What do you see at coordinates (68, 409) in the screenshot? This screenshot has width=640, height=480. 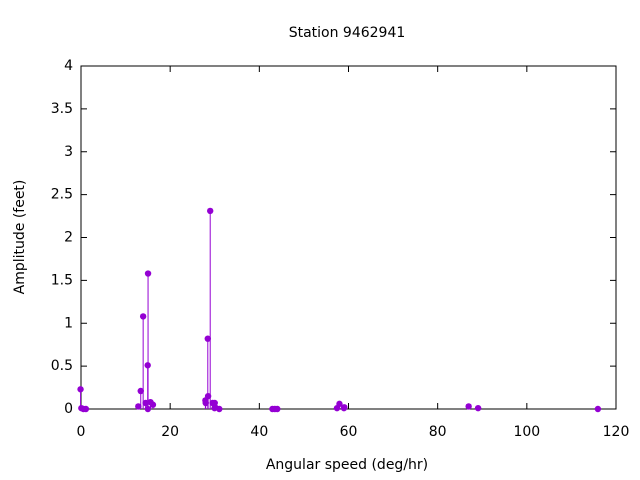 I see `y-tick-label: 0` at bounding box center [68, 409].